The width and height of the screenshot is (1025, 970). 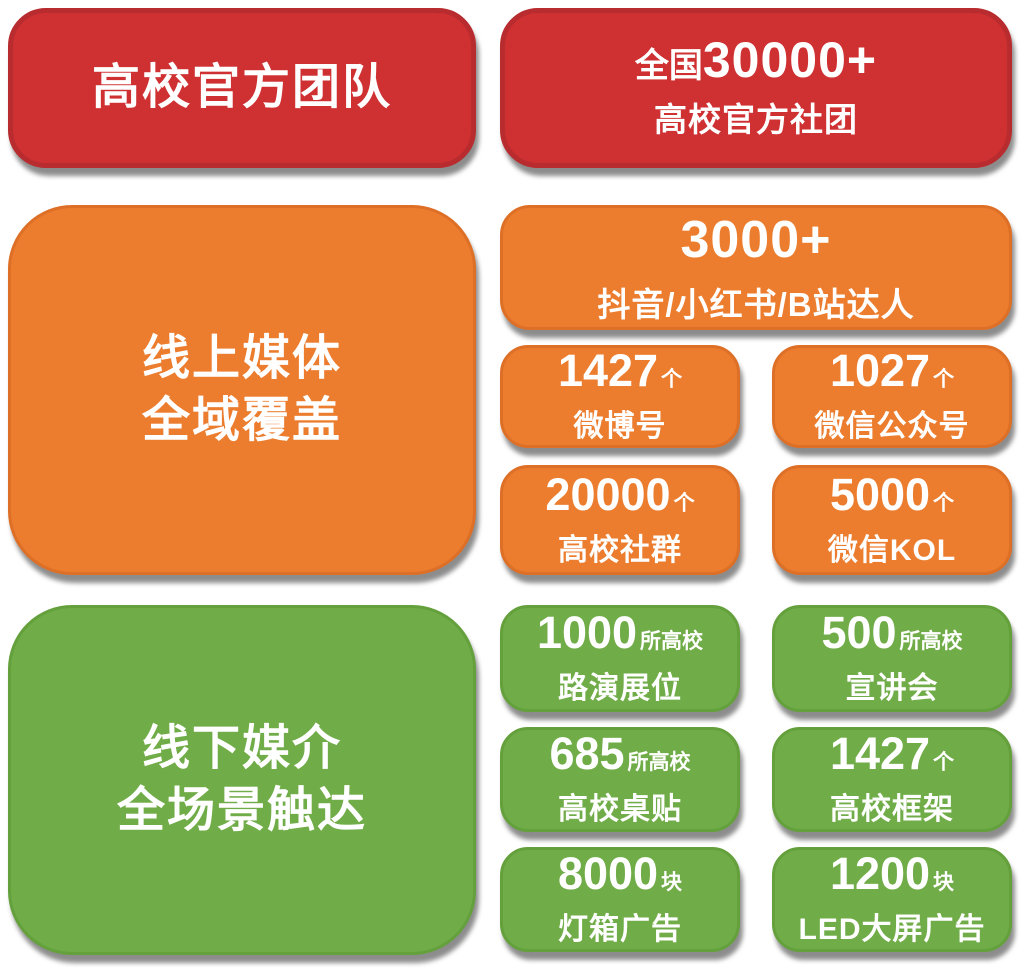 What do you see at coordinates (620, 550) in the screenshot?
I see `campus-groups-label: 高校社群` at bounding box center [620, 550].